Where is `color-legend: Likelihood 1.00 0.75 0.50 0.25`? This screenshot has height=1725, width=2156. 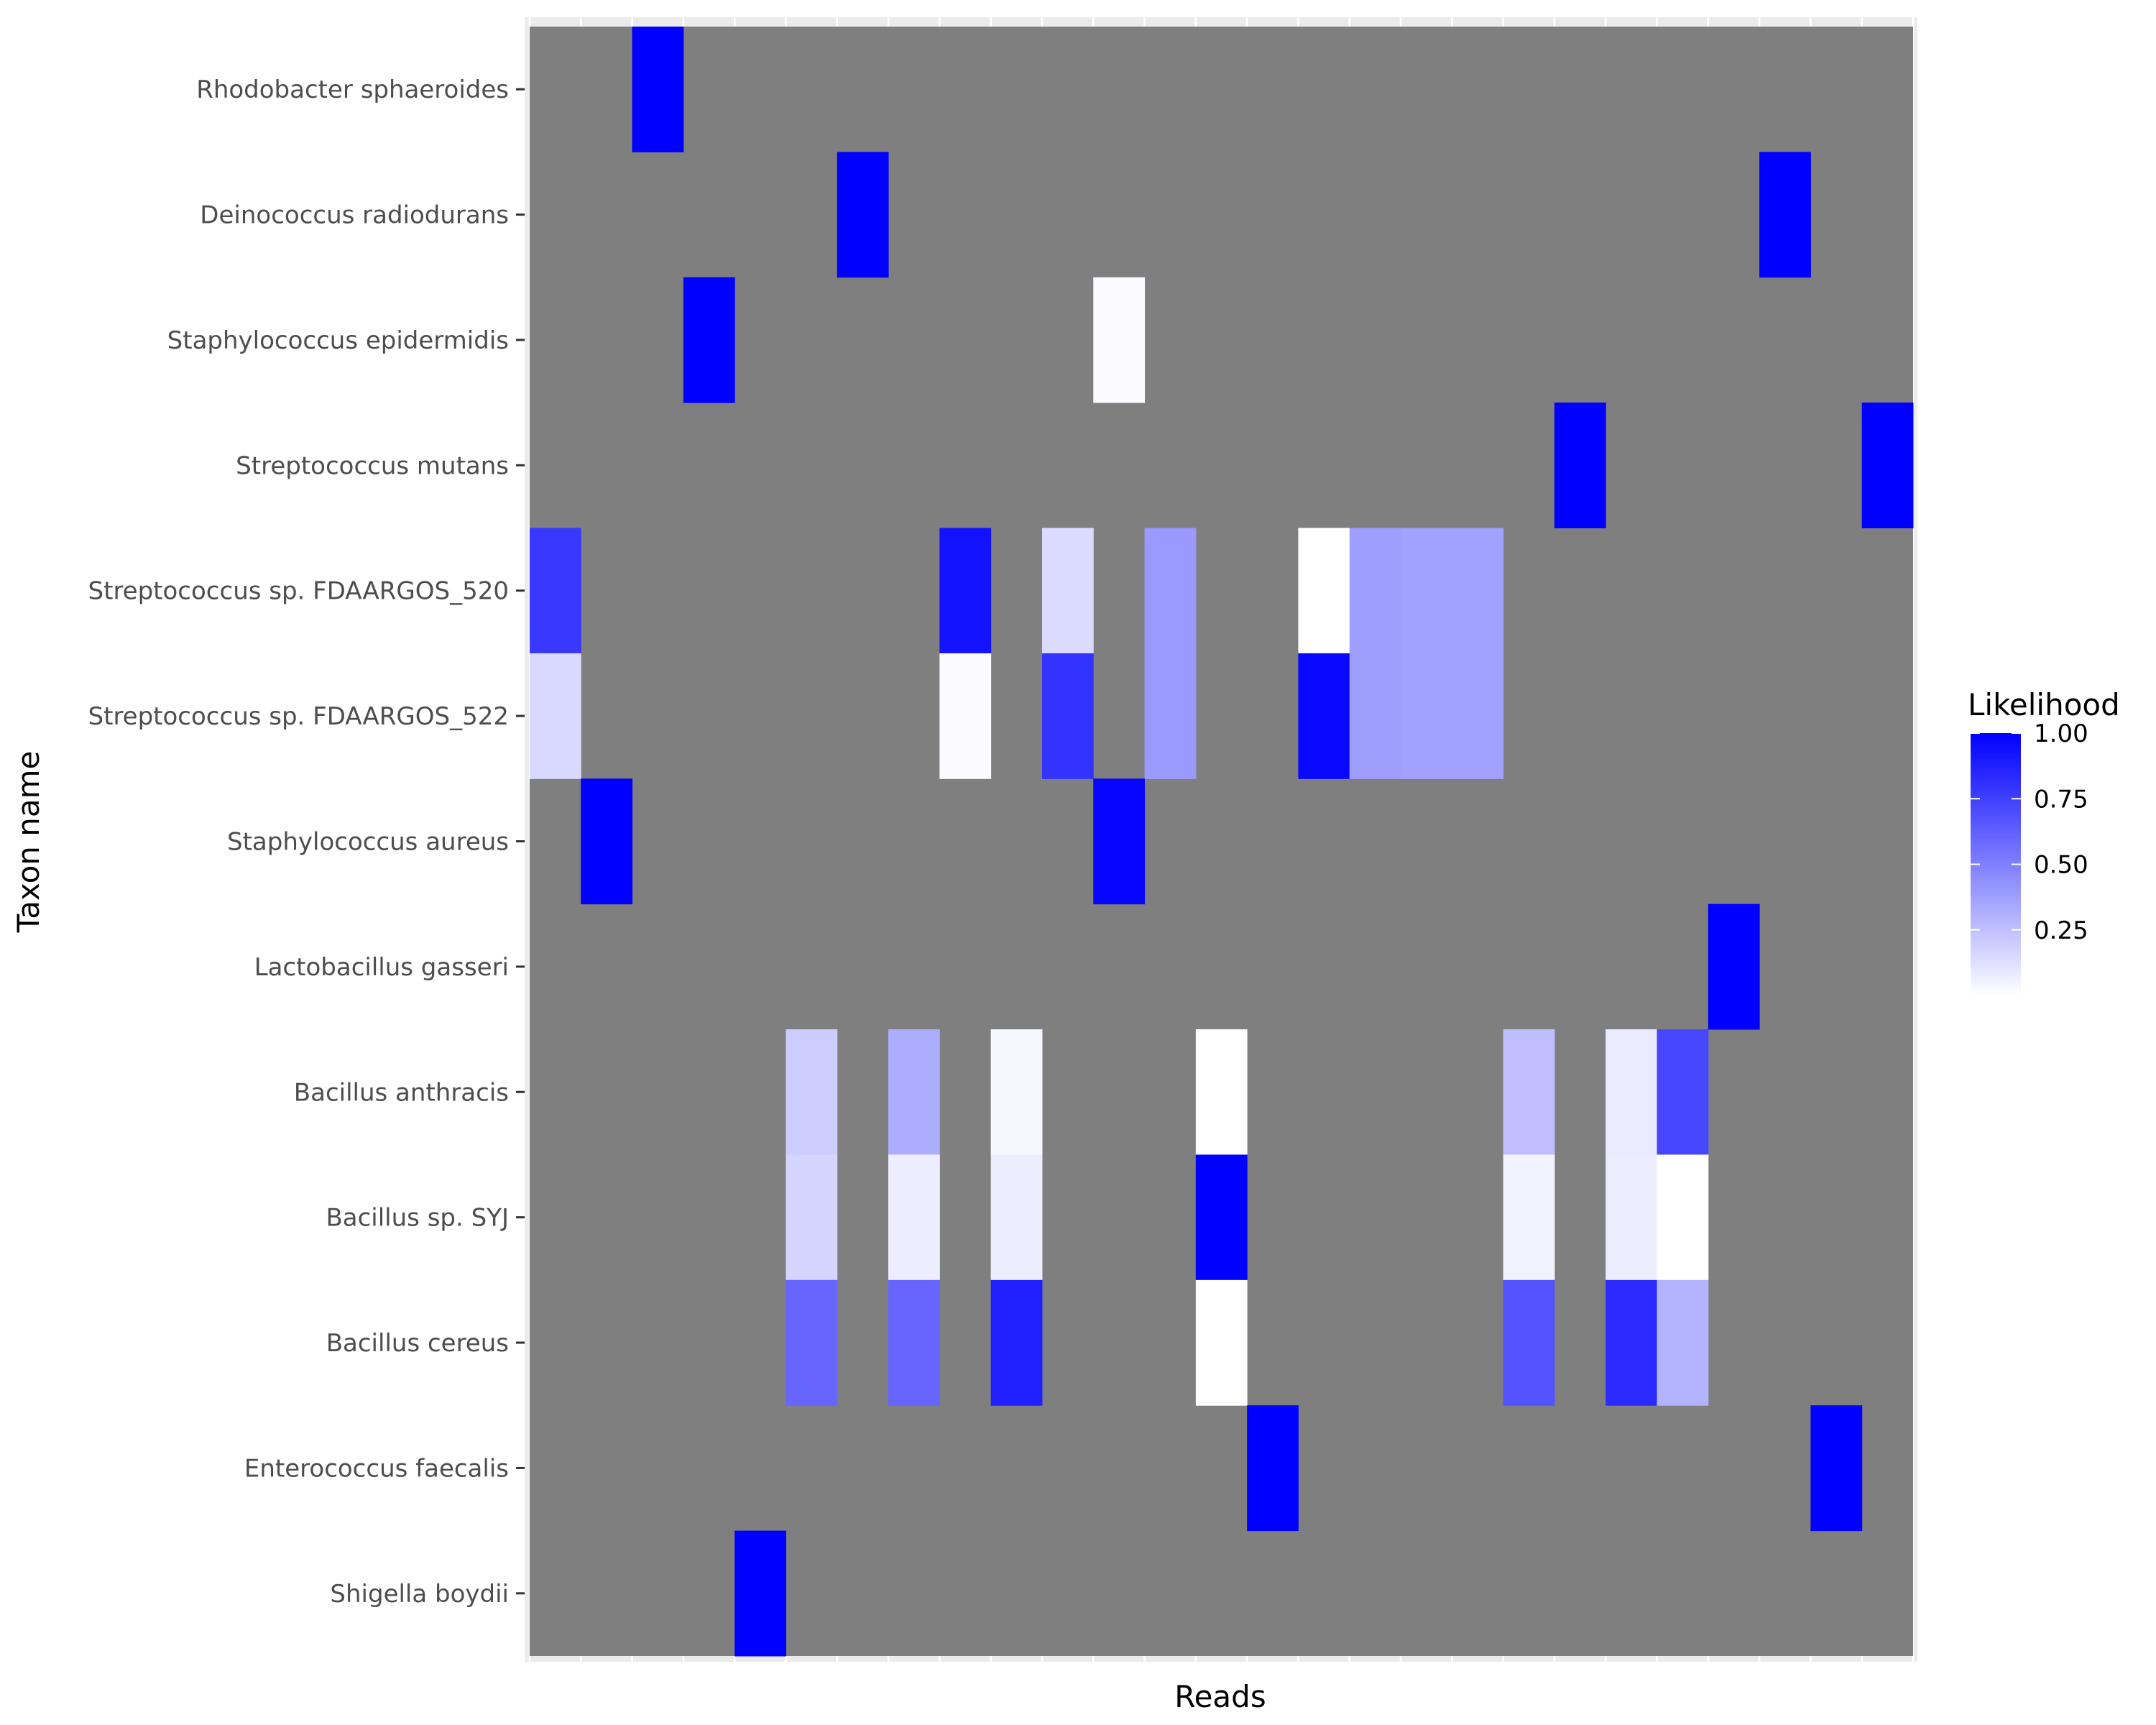 color-legend: Likelihood 1.00 0.75 0.50 0.25 is located at coordinates (2044, 841).